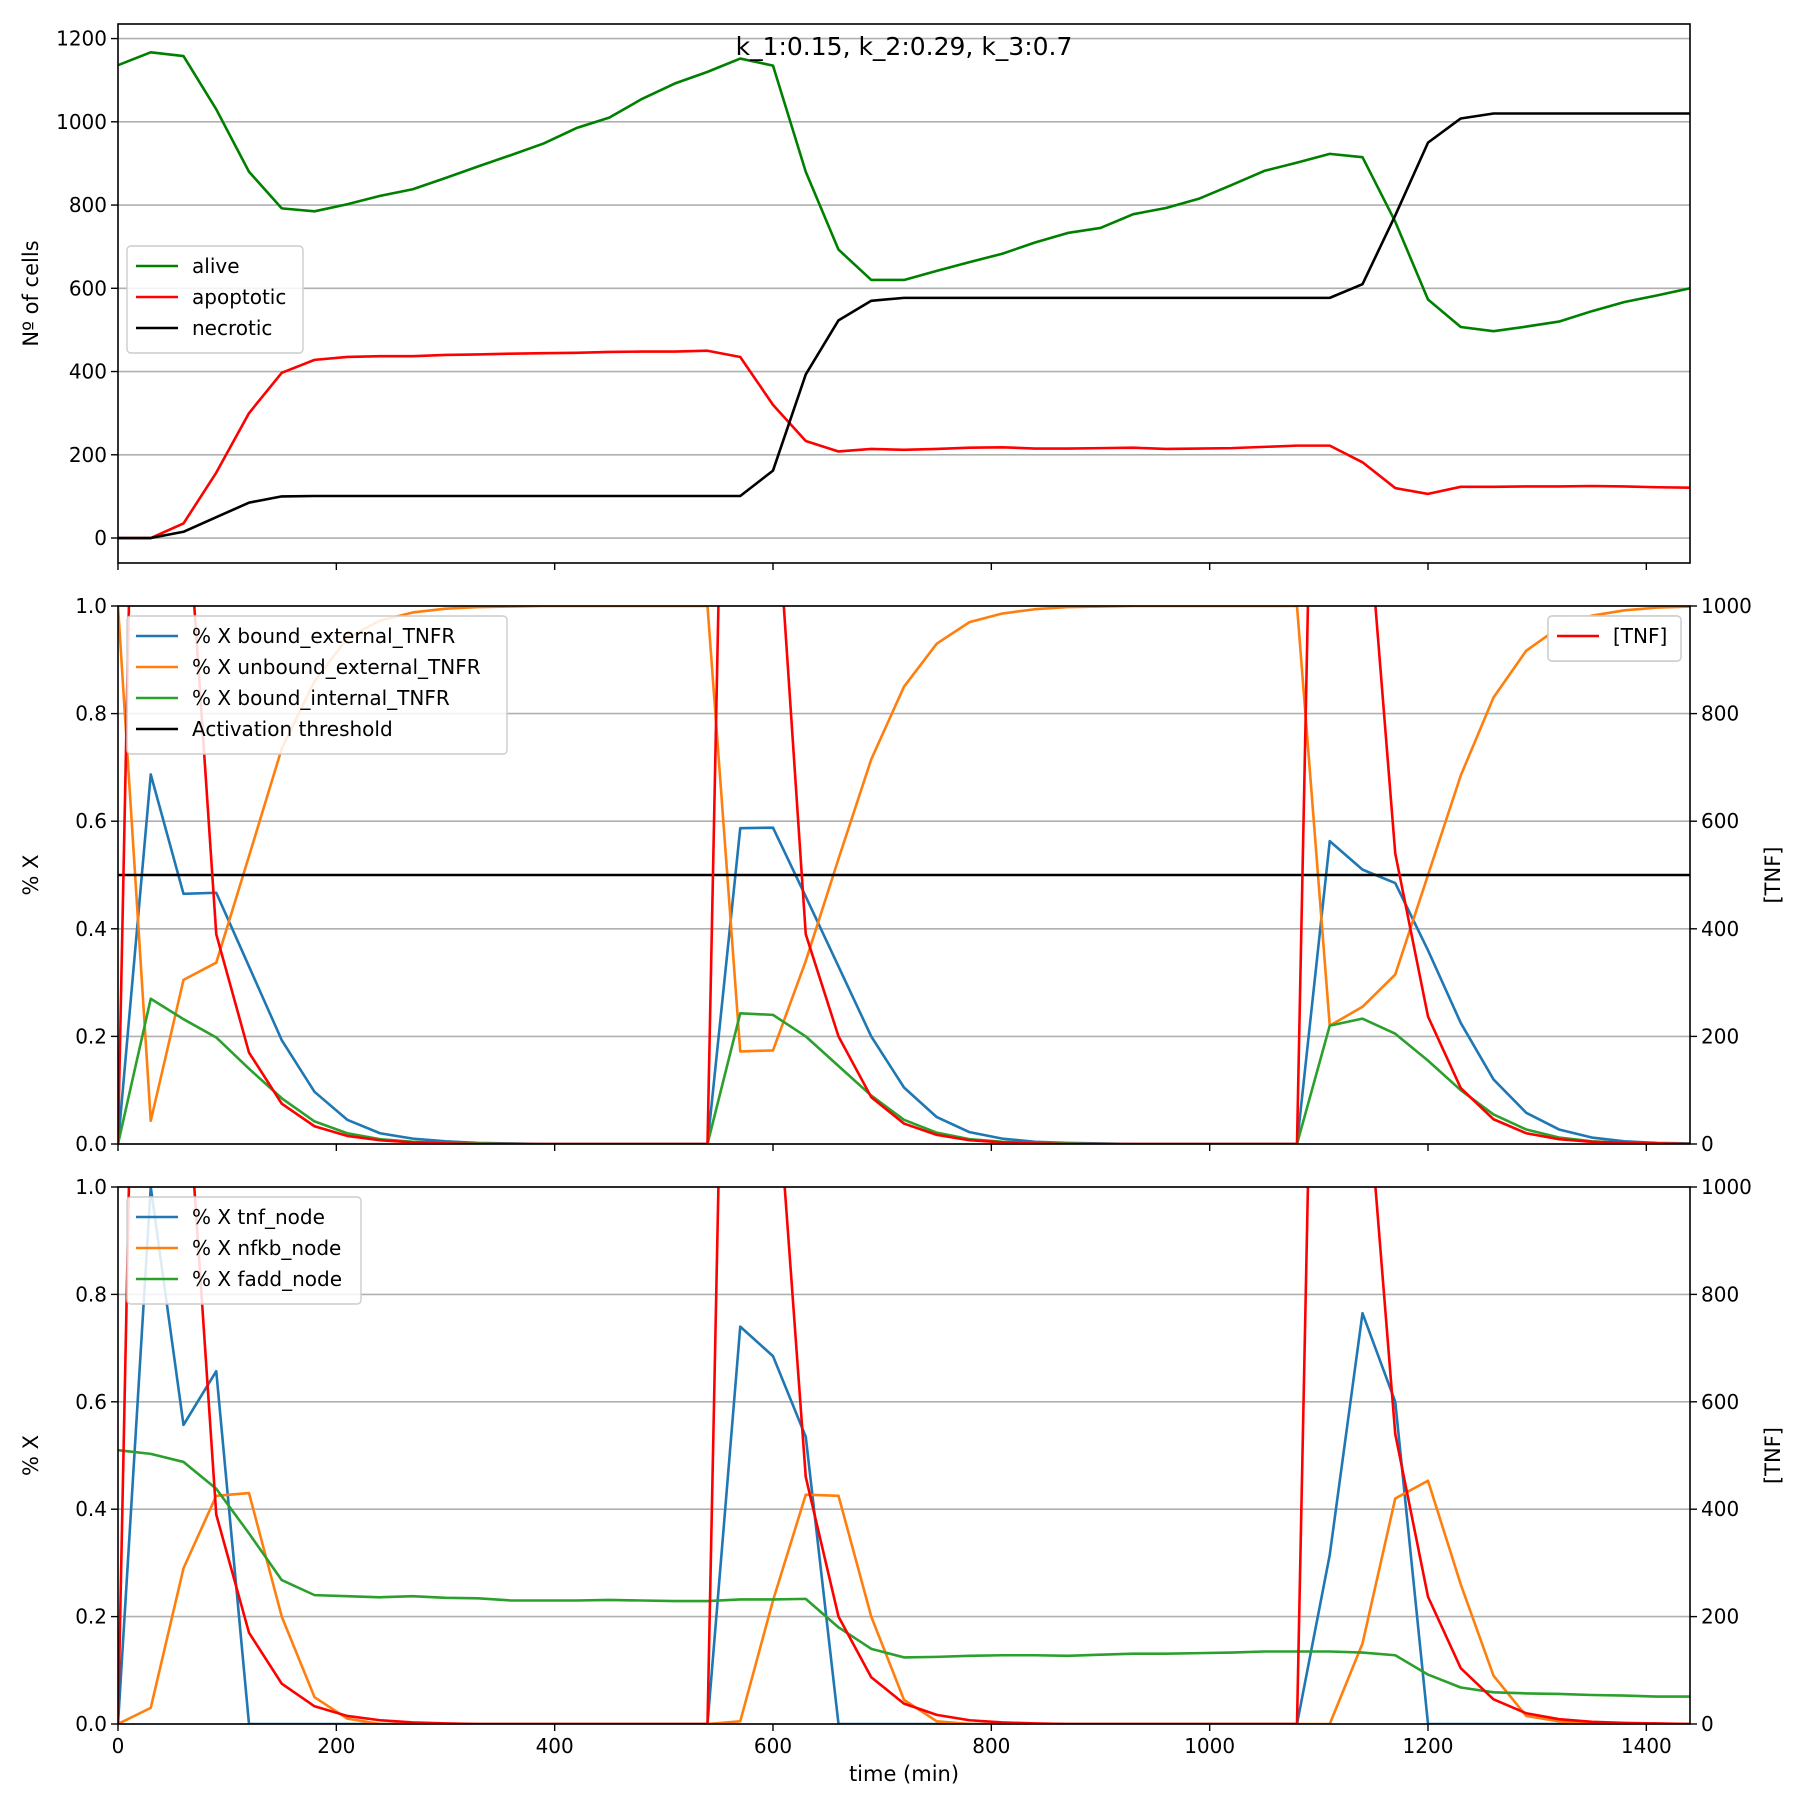  Describe the element at coordinates (81, 122) in the screenshot. I see `ytick-label-5: 1000` at that location.